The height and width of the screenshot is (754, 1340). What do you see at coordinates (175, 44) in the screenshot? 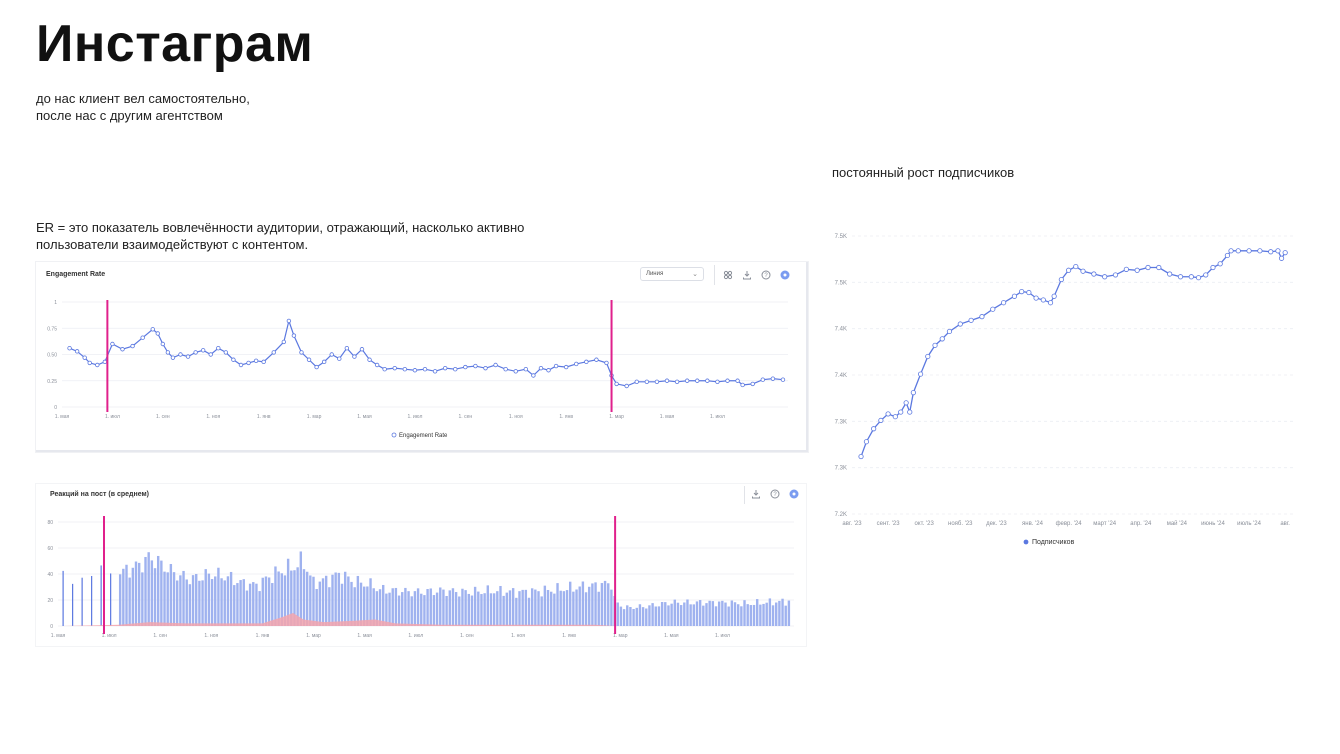
I see `page-title: Инстаграм` at bounding box center [175, 44].